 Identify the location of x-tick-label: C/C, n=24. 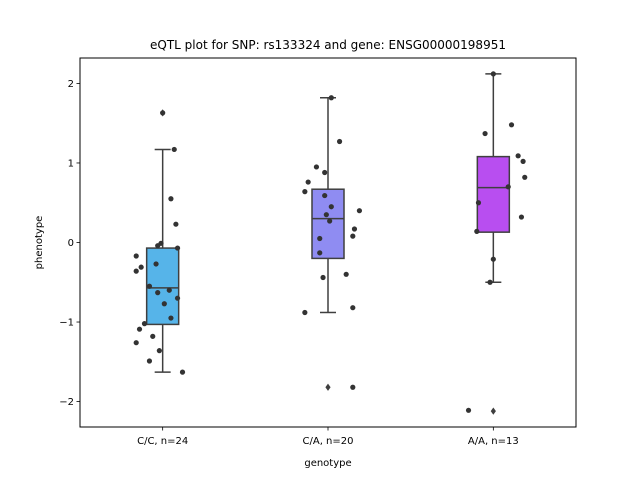
(162, 441).